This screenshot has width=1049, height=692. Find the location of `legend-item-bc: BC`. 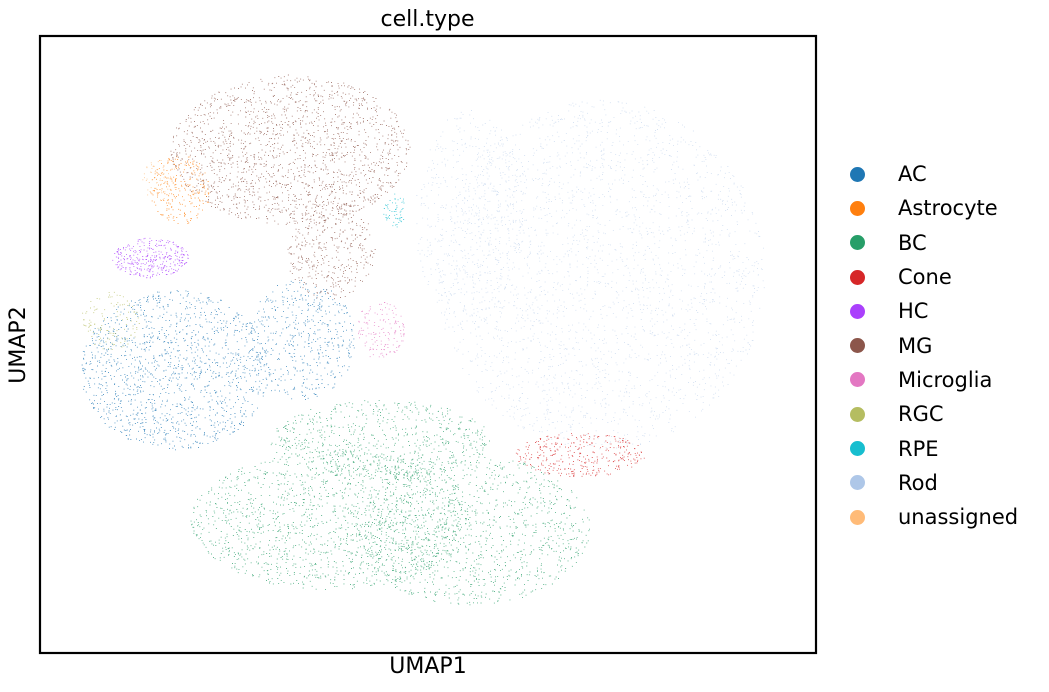

legend-item-bc: BC is located at coordinates (933, 243).